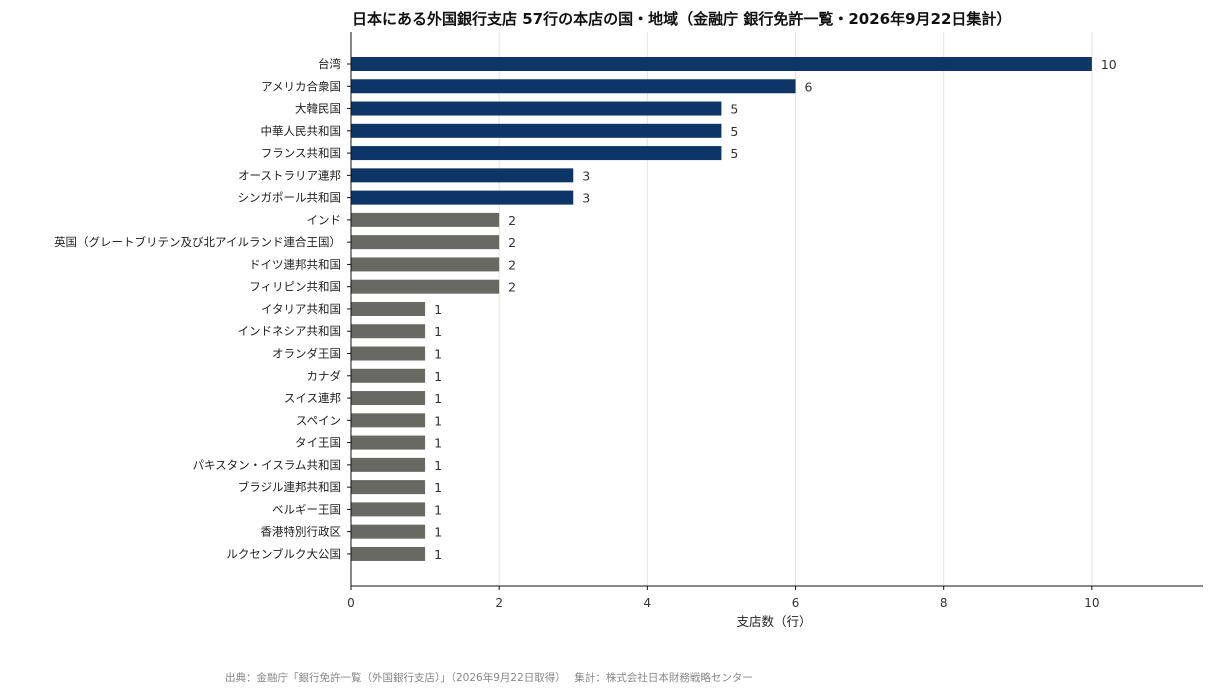 Image resolution: width=1213 pixels, height=692 pixels. Describe the element at coordinates (351, 603) in the screenshot. I see `x-tick-label: 0` at that location.